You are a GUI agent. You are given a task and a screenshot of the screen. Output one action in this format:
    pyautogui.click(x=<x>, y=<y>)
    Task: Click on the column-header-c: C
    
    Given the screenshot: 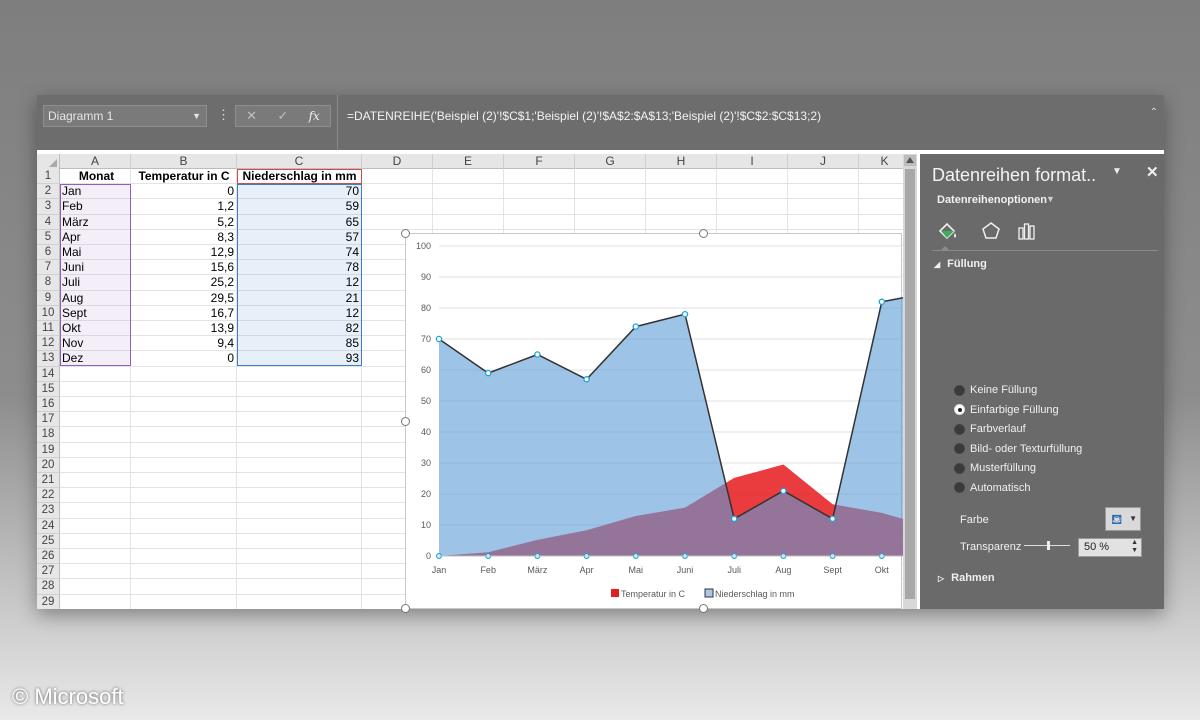 What is the action you would take?
    pyautogui.click(x=299, y=161)
    